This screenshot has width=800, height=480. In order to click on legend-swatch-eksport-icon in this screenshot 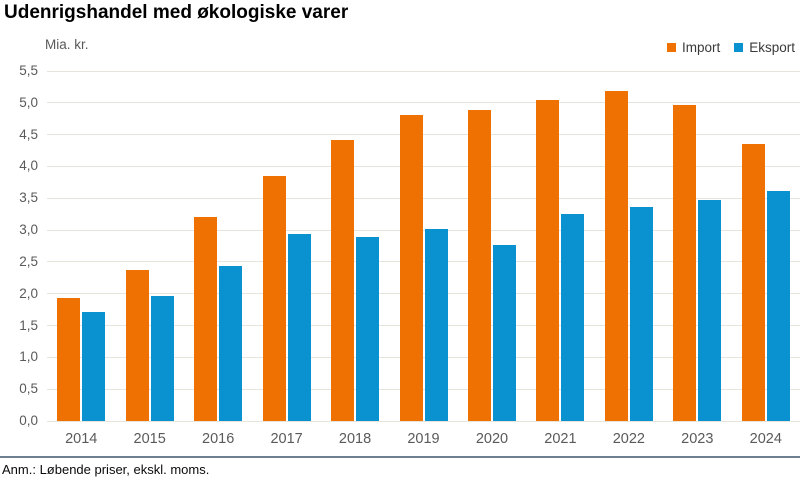, I will do `click(739, 47)`.